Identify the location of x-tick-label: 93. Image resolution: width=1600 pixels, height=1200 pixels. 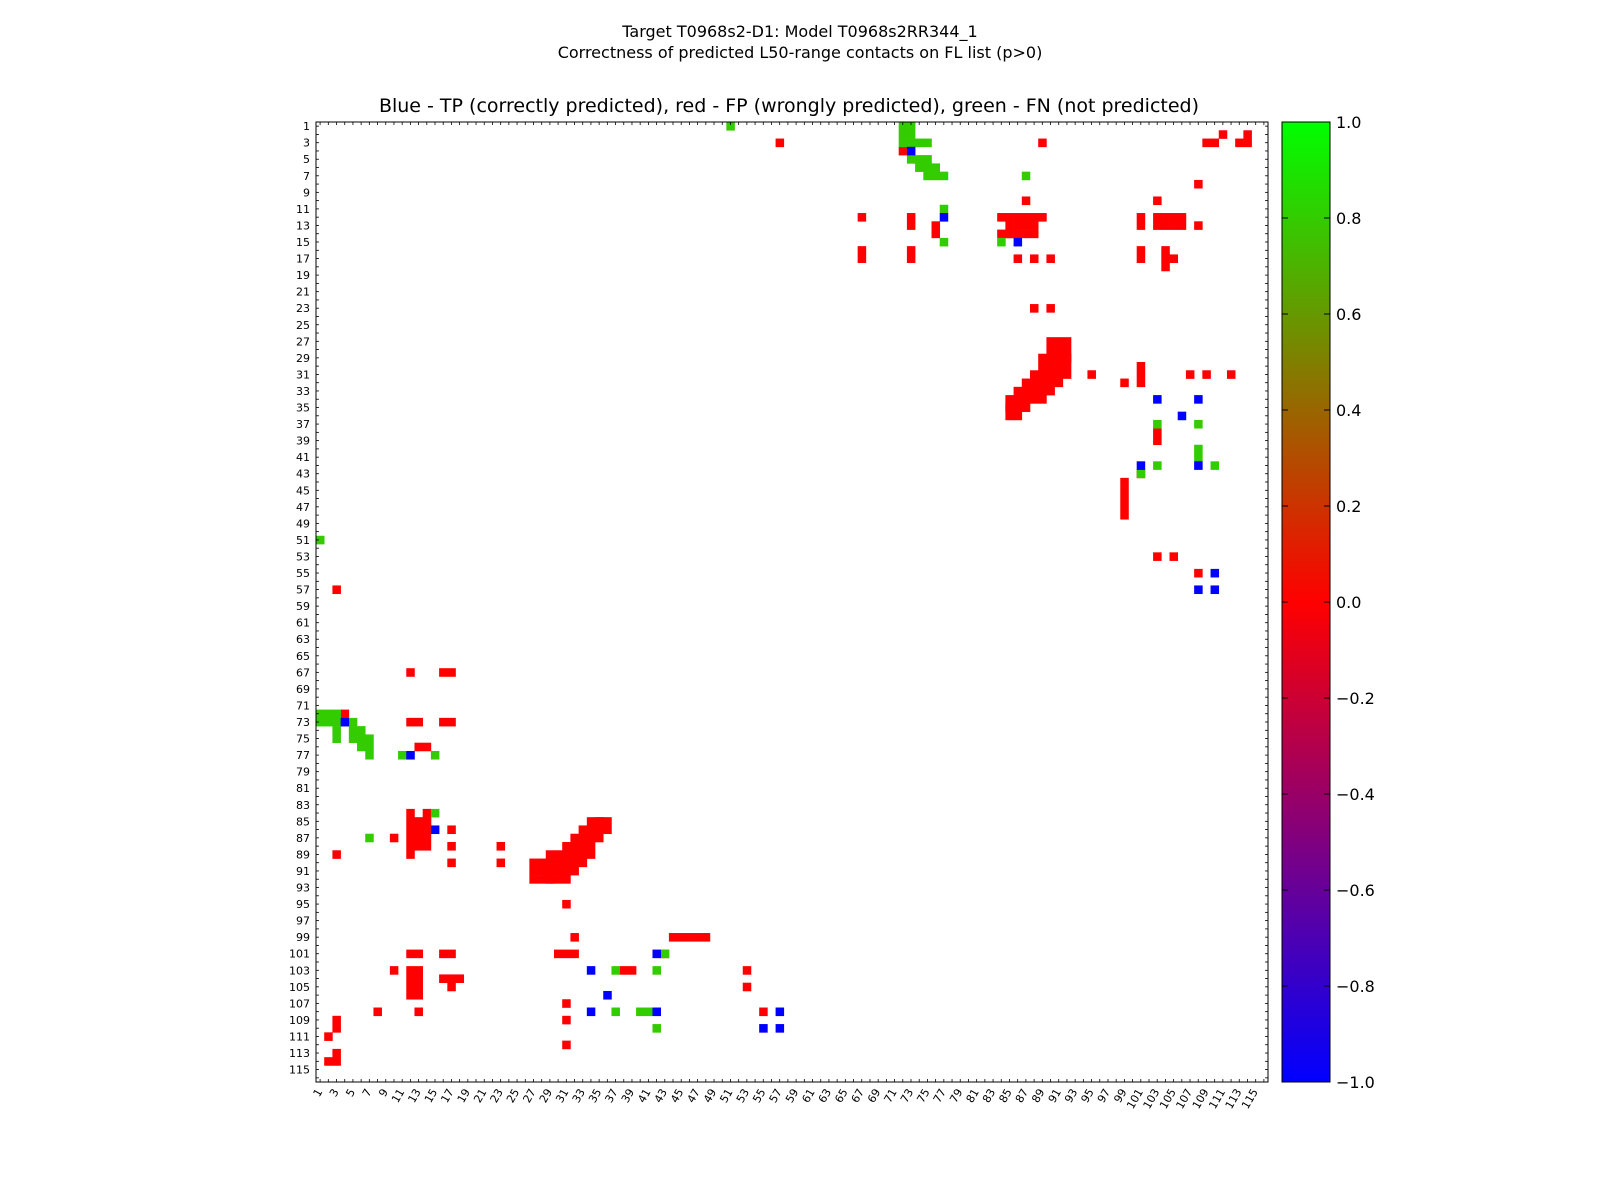
(1071, 1096).